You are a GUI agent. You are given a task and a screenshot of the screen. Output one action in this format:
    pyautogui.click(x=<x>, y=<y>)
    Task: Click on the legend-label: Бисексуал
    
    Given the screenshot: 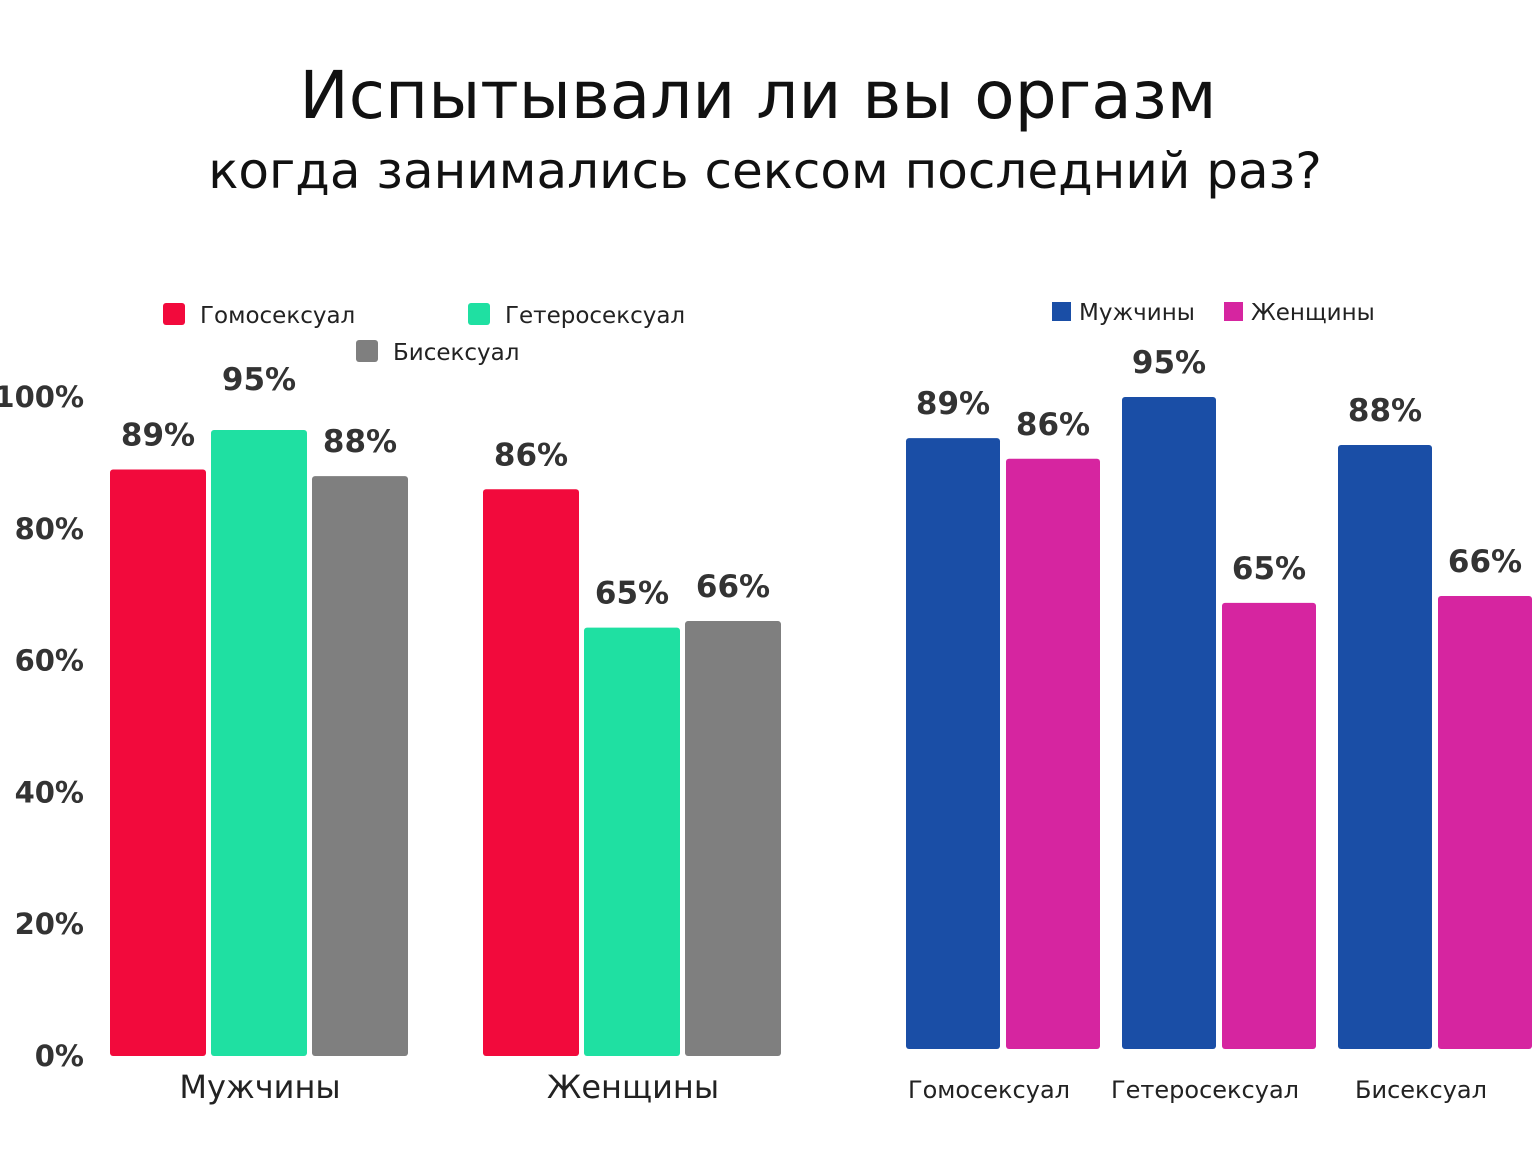 What is the action you would take?
    pyautogui.click(x=456, y=353)
    